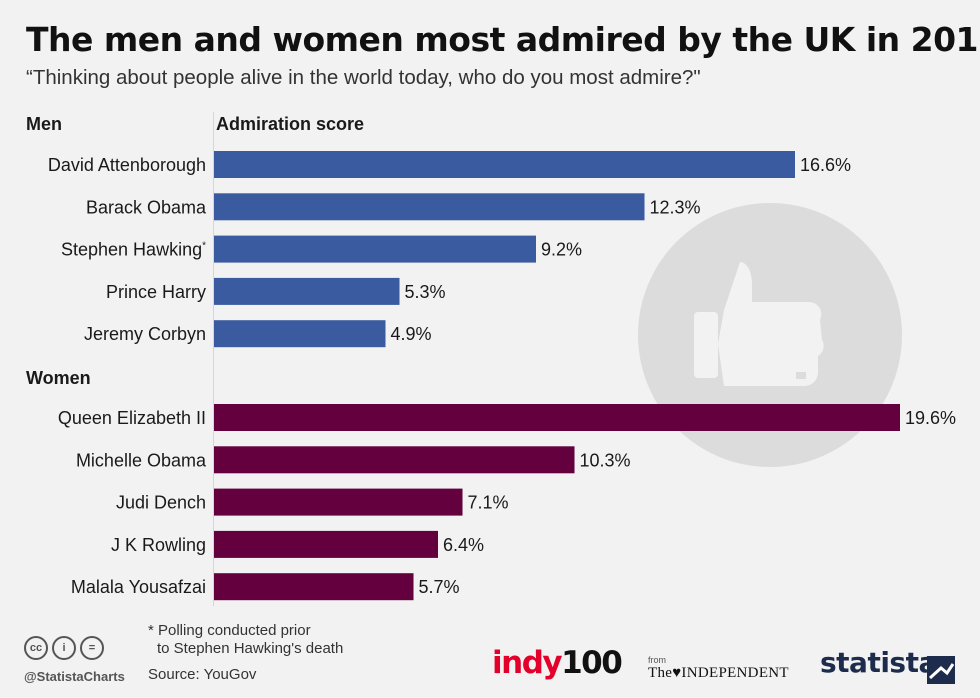 The image size is (980, 698). What do you see at coordinates (504, 164) in the screenshot?
I see `bar-david-attenborough` at bounding box center [504, 164].